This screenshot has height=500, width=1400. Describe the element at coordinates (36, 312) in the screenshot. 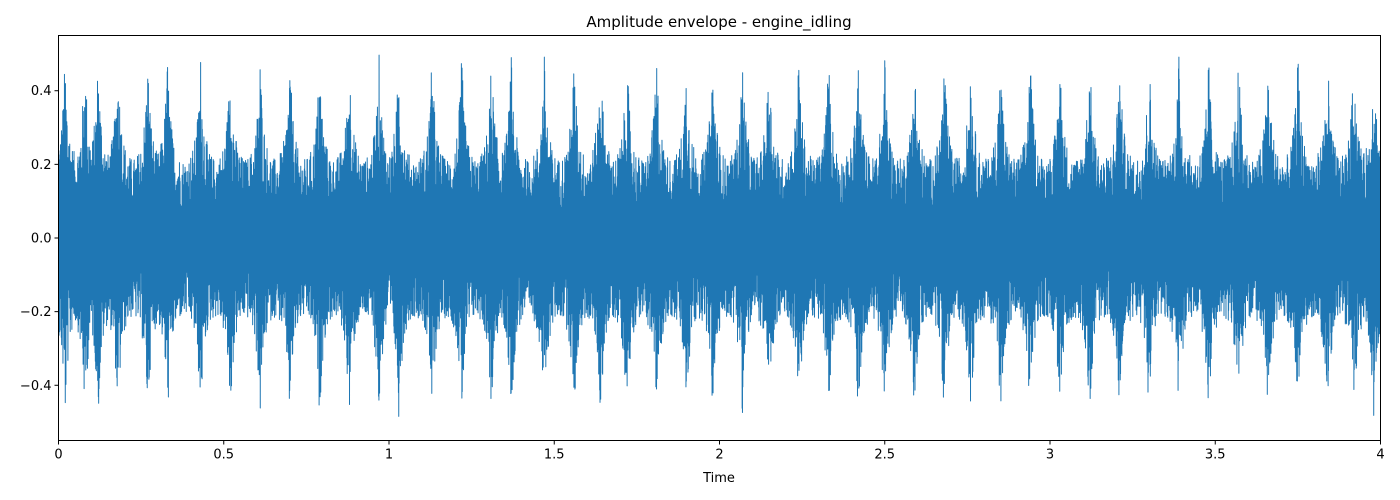

I see `y-tick-label: −0.2` at that location.